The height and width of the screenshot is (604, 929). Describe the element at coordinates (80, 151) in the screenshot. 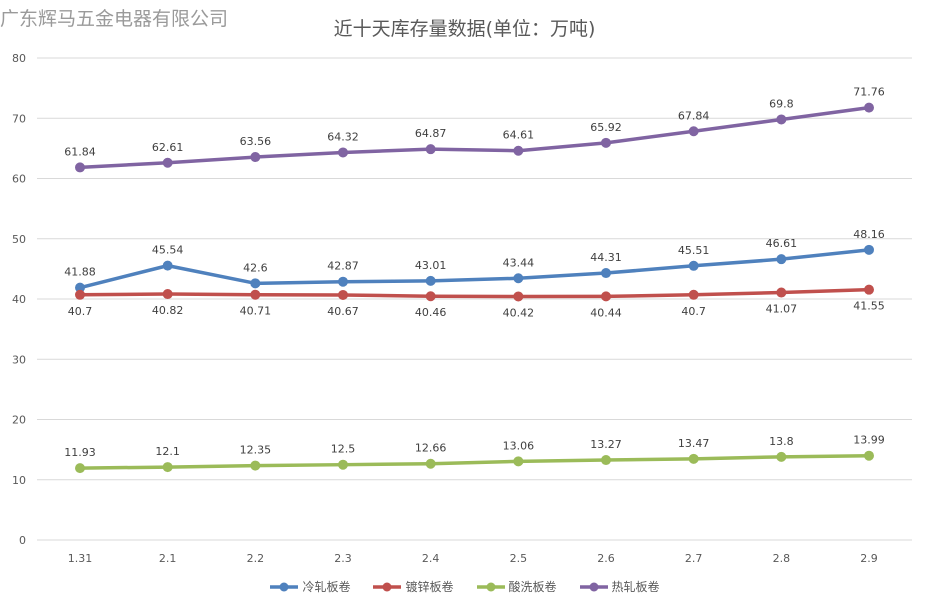

I see `data-label: 61.84` at that location.